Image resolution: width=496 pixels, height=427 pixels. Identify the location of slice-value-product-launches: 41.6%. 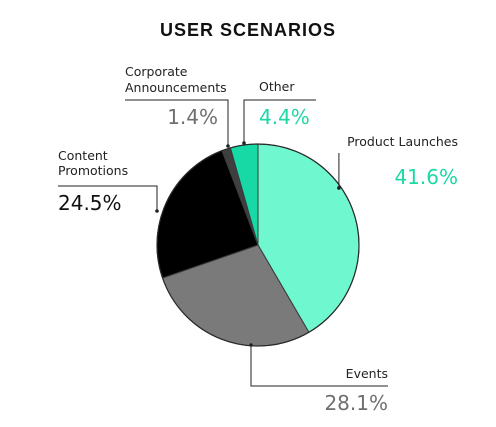
(426, 177).